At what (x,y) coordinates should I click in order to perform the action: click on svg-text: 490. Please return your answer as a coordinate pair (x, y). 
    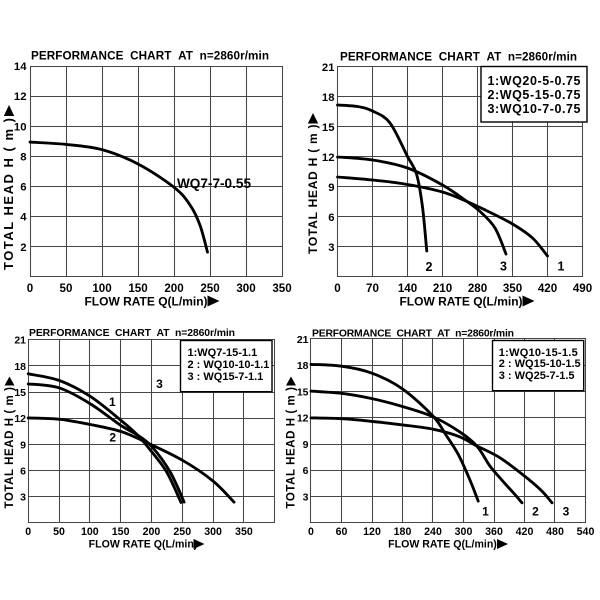
    Looking at the image, I should click on (582, 288).